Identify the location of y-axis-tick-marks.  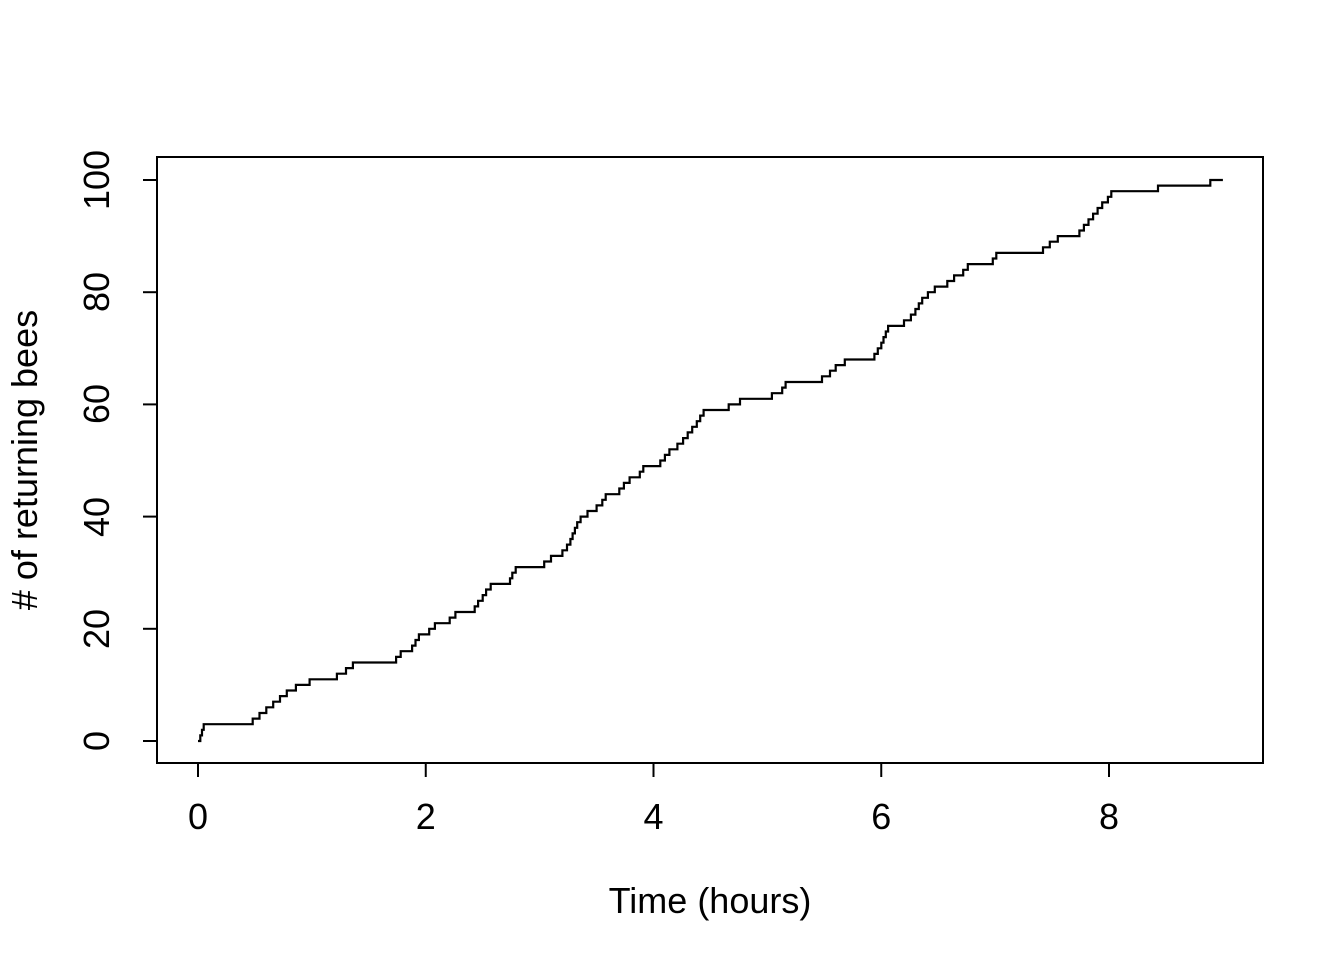
(150, 460).